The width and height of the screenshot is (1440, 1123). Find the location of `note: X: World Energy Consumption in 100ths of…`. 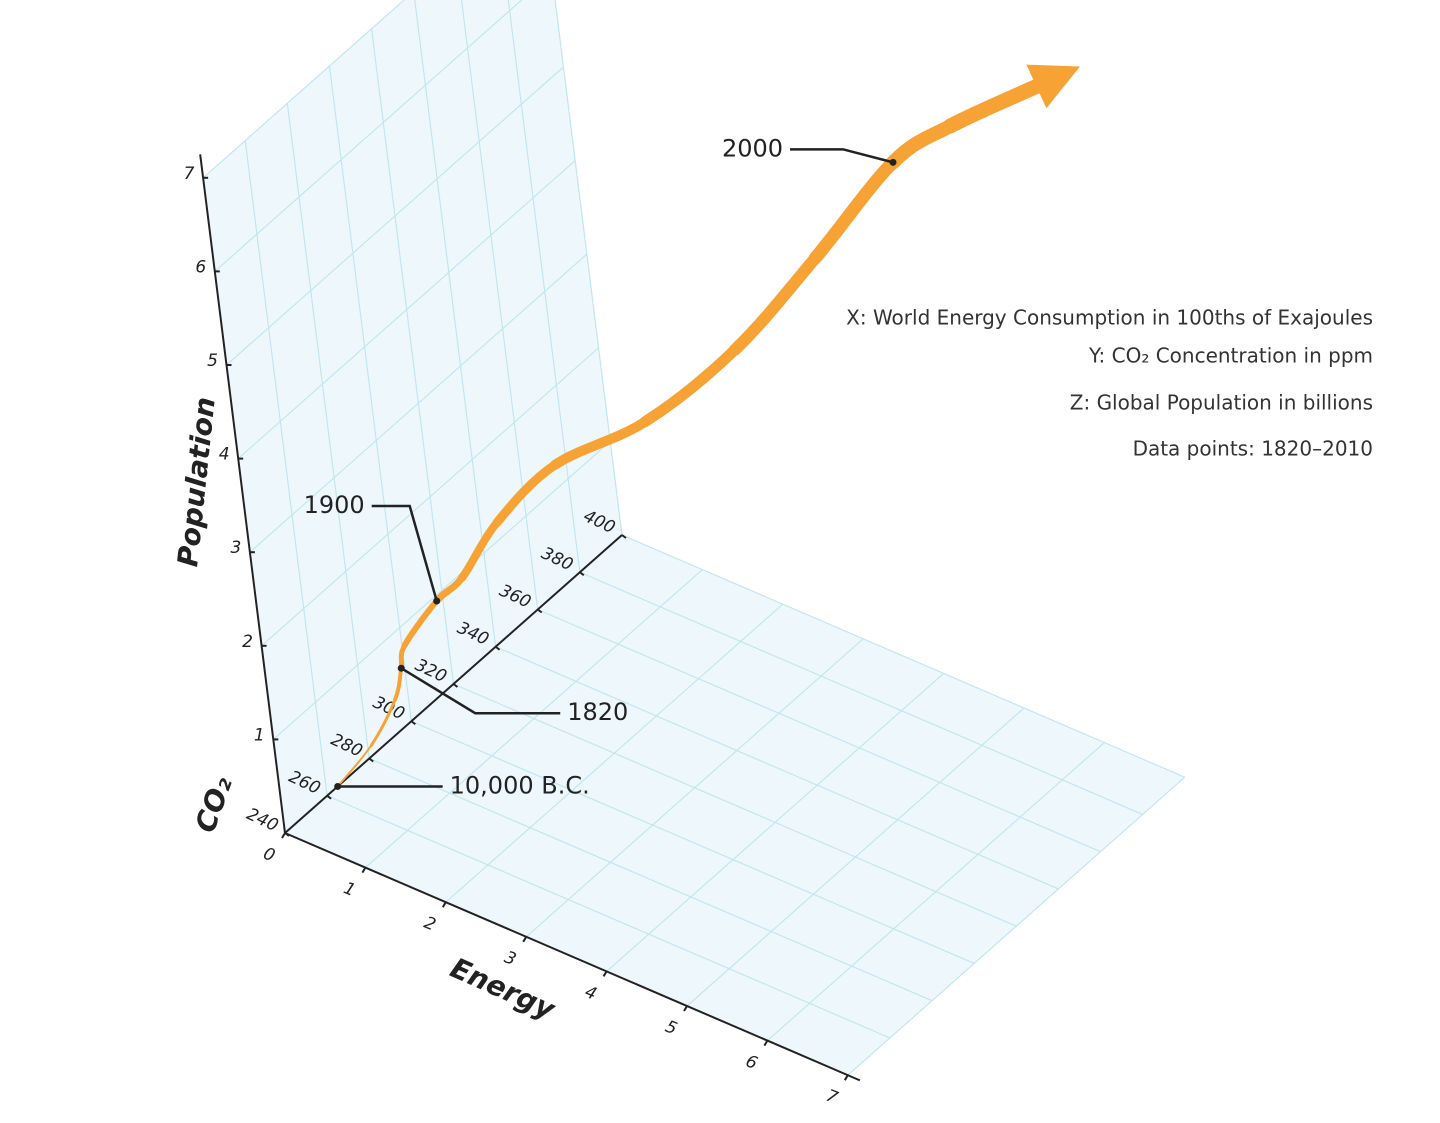

note: X: World Energy Consumption in 100ths of… is located at coordinates (1109, 318).